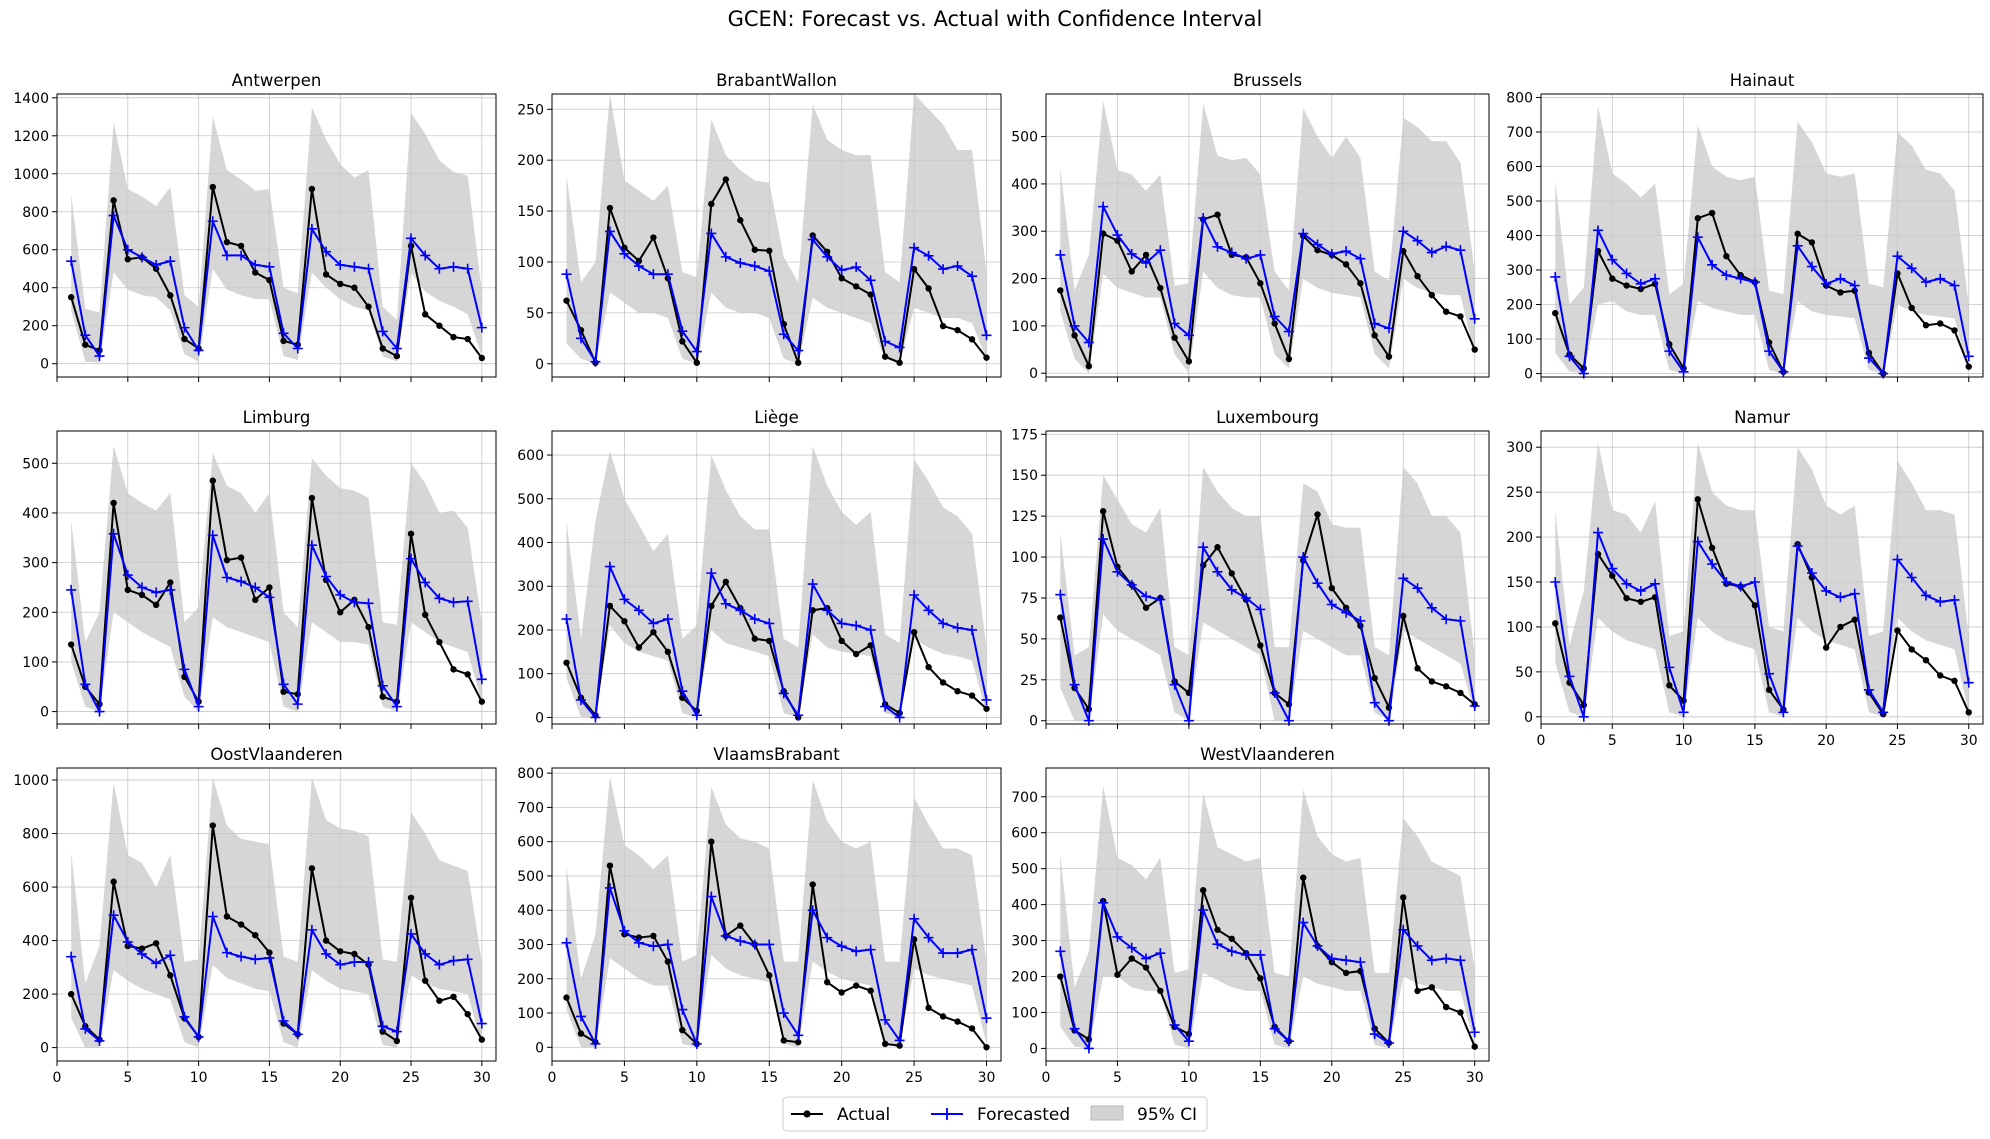  Describe the element at coordinates (530, 774) in the screenshot. I see `y-tick-label: 800` at that location.